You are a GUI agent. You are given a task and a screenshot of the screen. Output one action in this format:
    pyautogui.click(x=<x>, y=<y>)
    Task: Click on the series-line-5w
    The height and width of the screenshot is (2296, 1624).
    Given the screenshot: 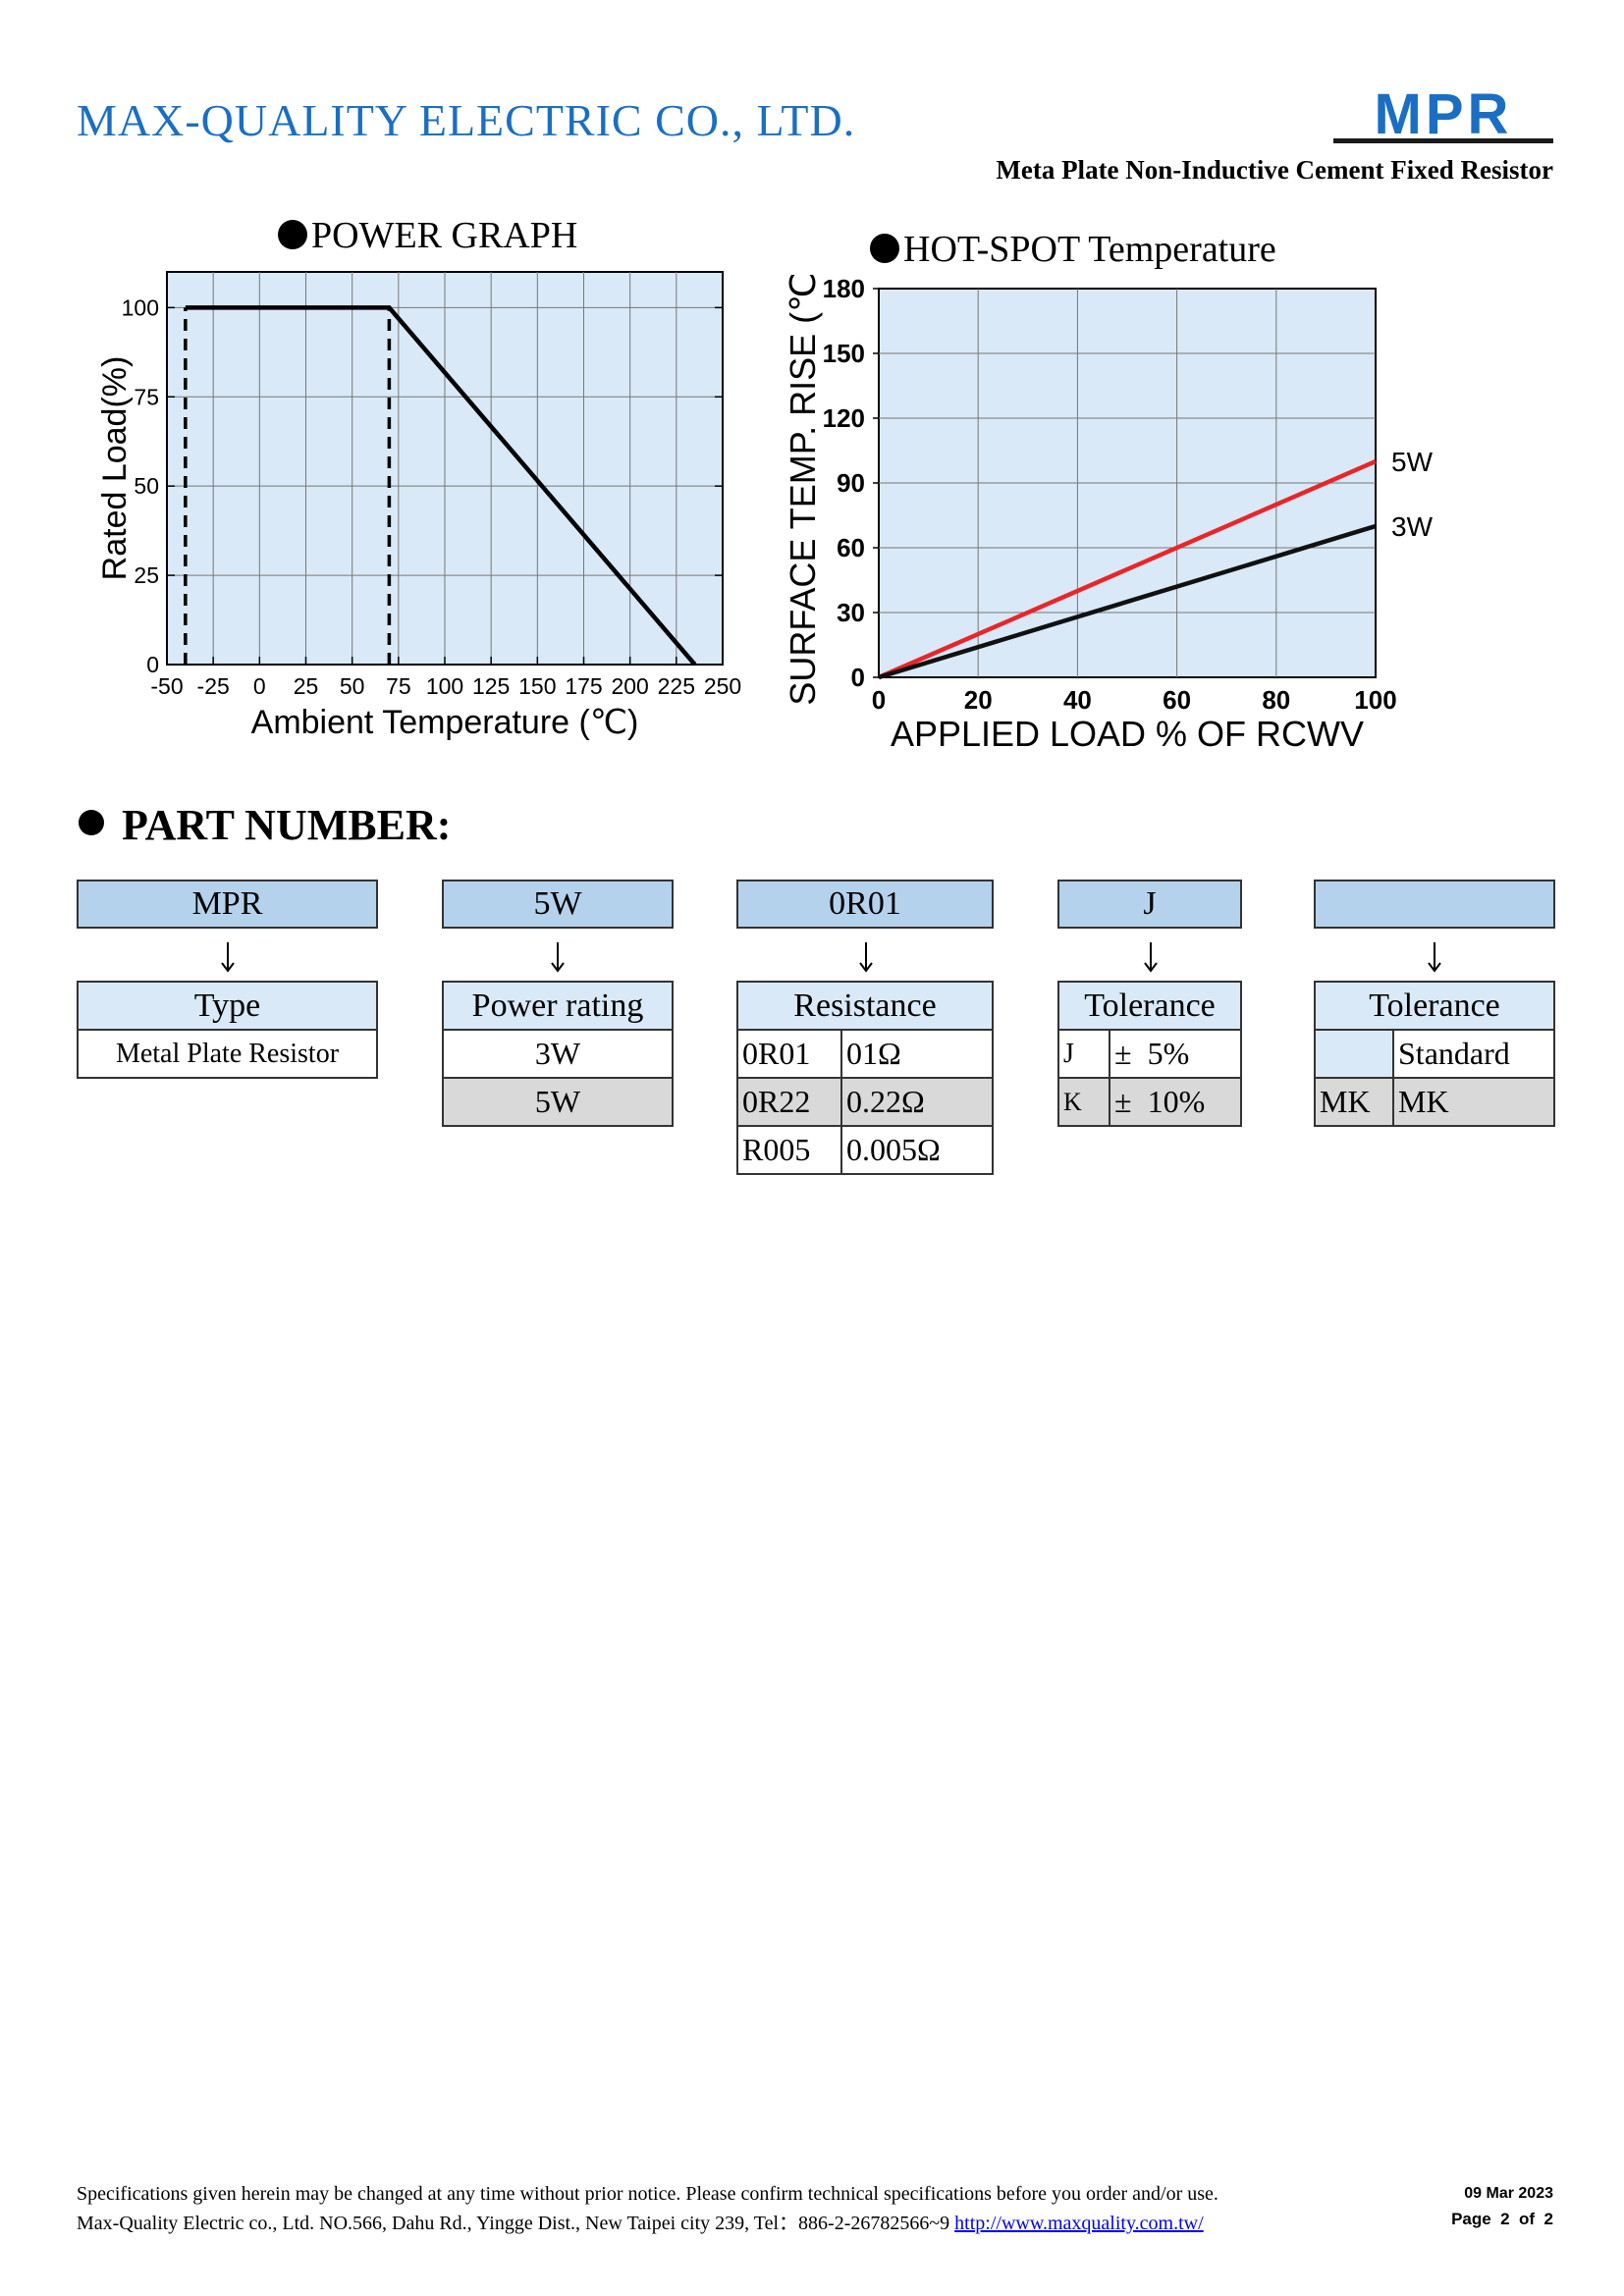 What is the action you would take?
    pyautogui.click(x=1127, y=569)
    